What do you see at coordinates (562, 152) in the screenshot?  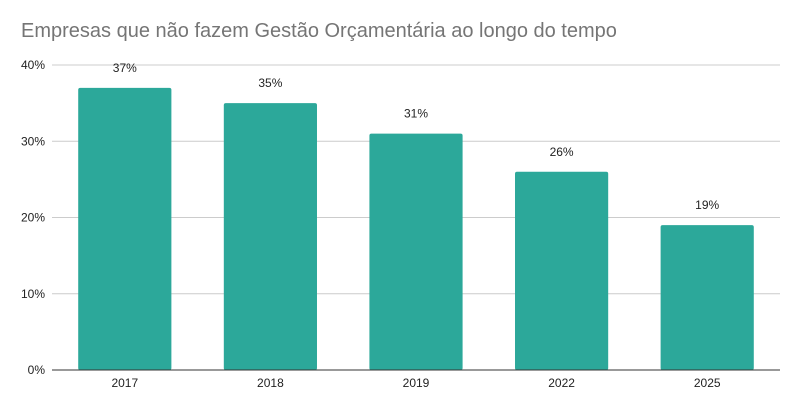 I see `data-label-2022: 26%` at bounding box center [562, 152].